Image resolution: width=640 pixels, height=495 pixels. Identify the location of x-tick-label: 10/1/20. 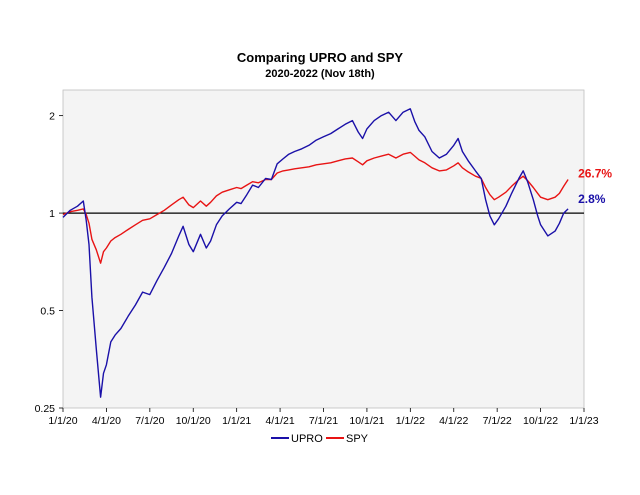
(193, 421).